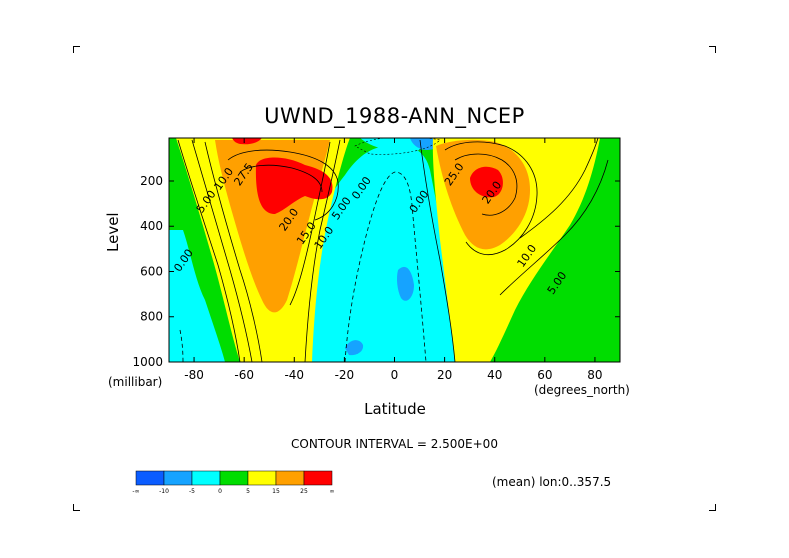 The height and width of the screenshot is (558, 789). I want to click on y-tick-label: 200, so click(151, 181).